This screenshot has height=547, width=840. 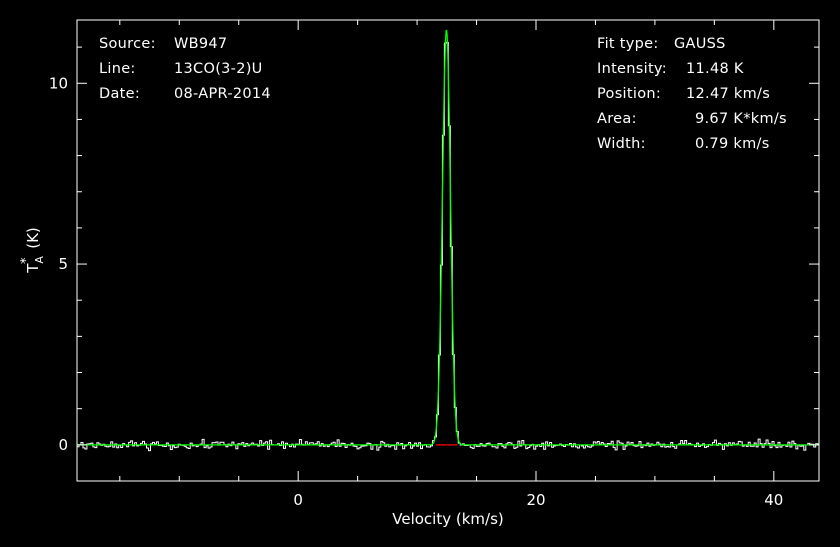 What do you see at coordinates (58, 83) in the screenshot?
I see `y-tick-label: 10` at bounding box center [58, 83].